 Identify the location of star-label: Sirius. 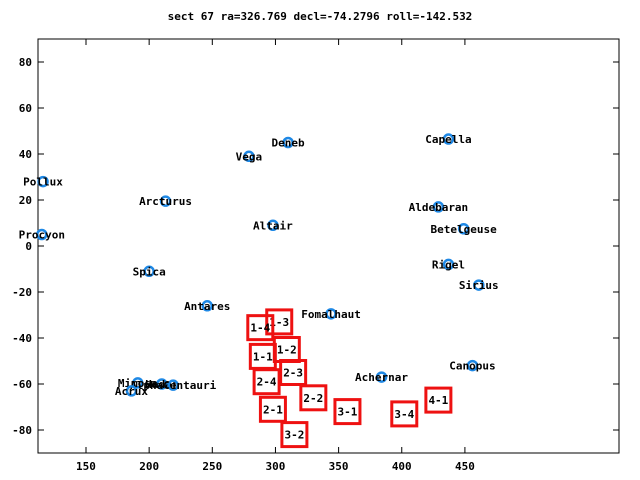
(479, 285).